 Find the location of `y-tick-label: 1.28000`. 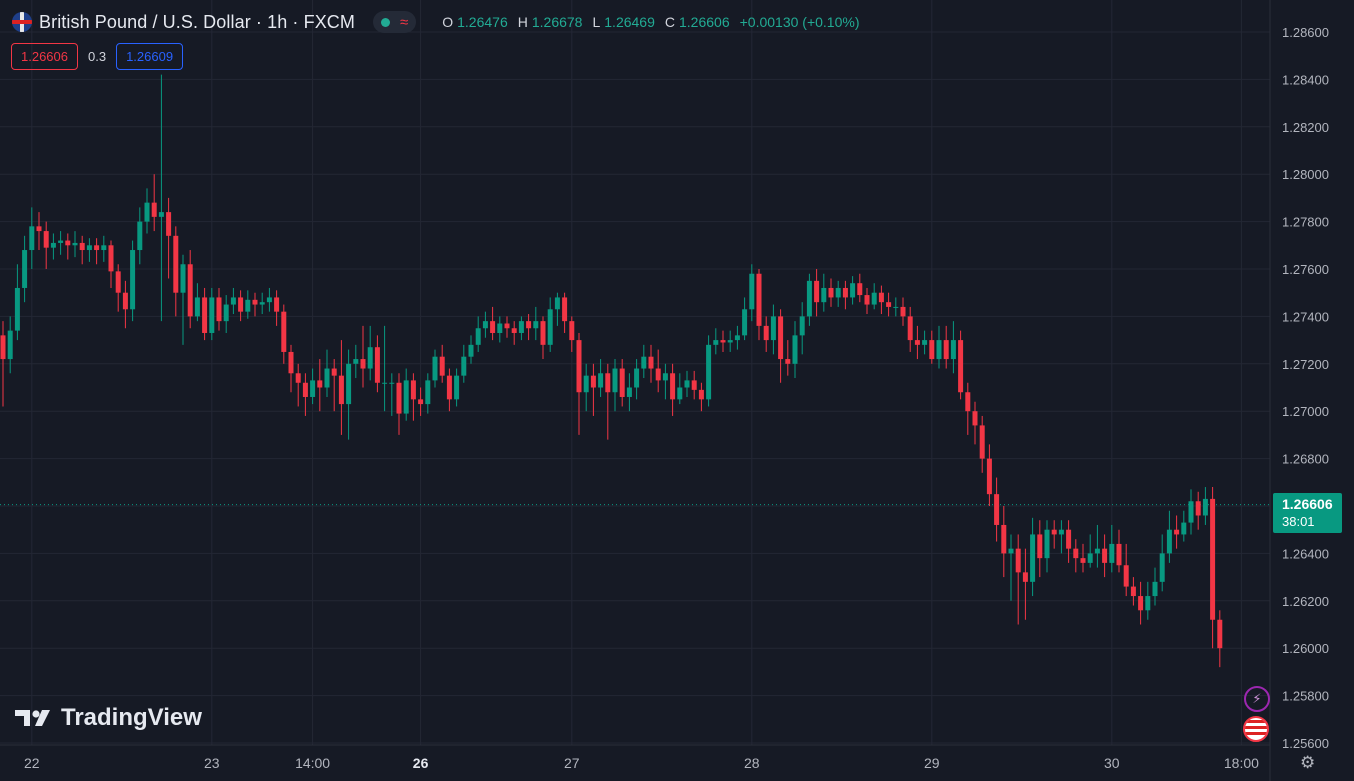

y-tick-label: 1.28000 is located at coordinates (1305, 174).